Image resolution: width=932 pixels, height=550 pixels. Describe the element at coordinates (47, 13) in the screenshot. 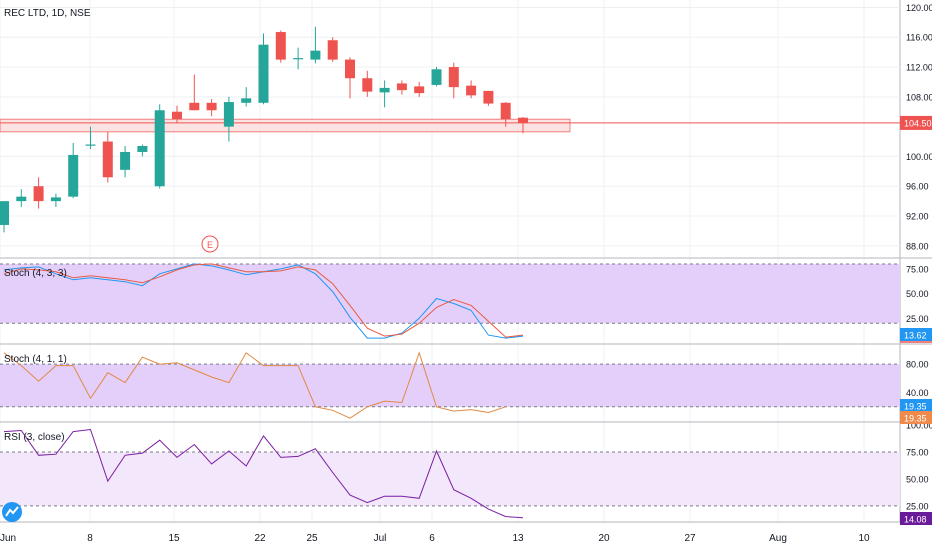

I see `symbol-title: REC LTD, 1D, NSE` at that location.